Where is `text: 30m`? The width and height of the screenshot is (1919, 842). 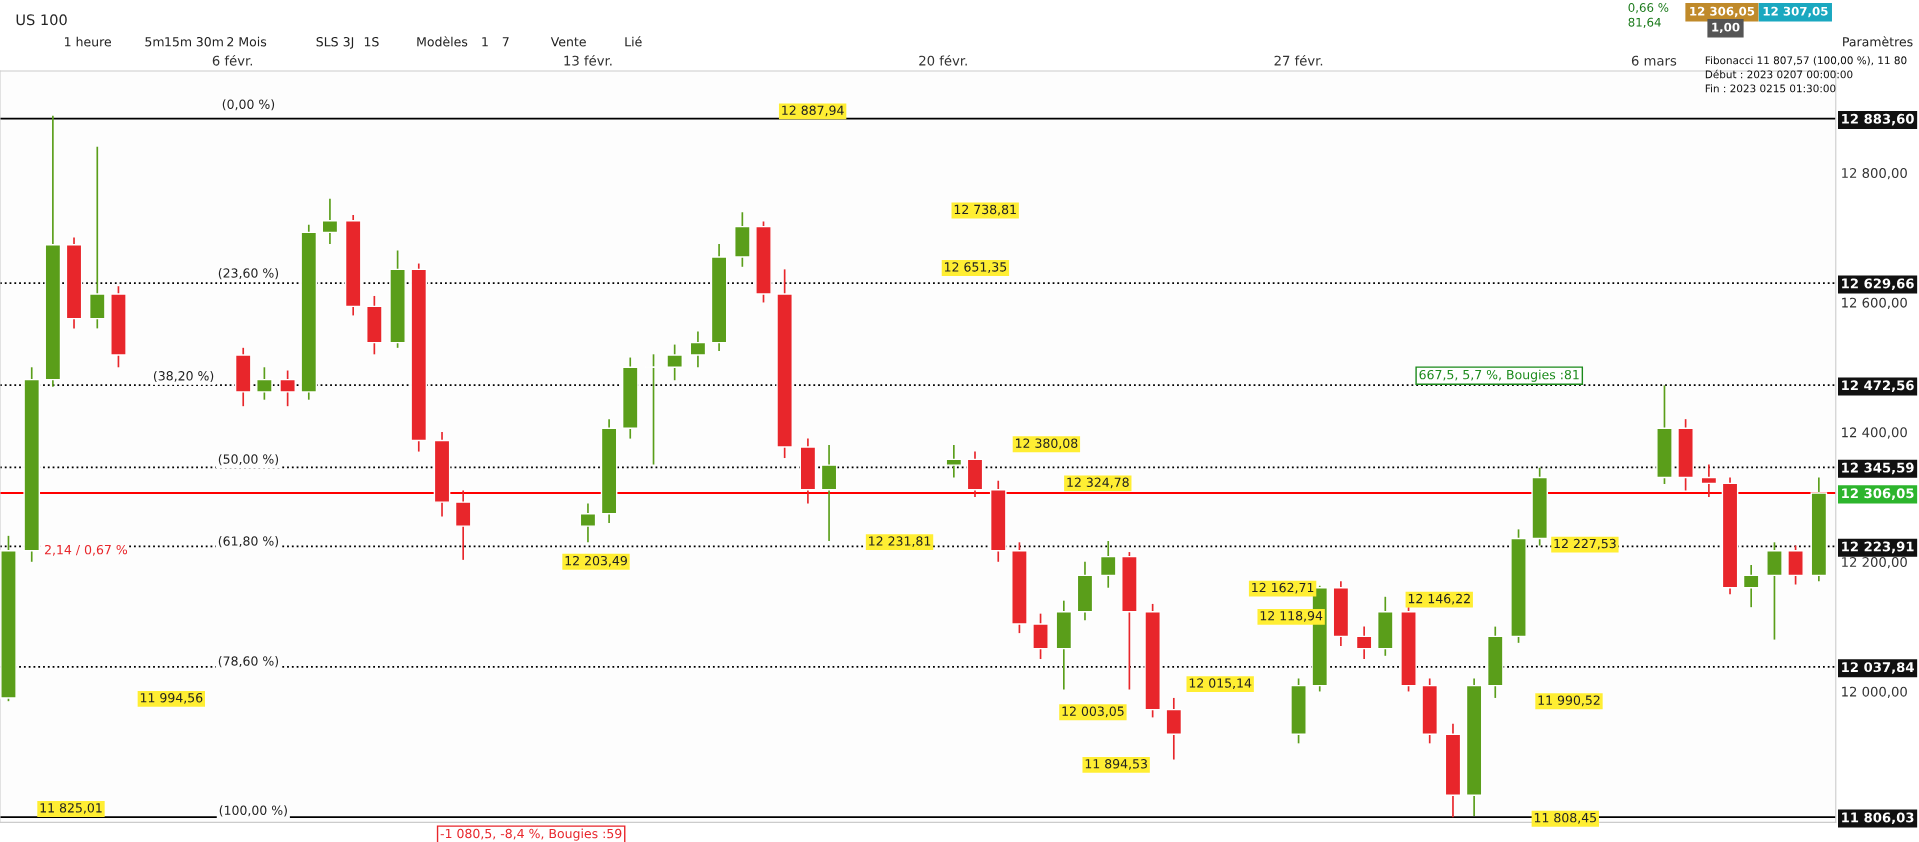
text: 30m is located at coordinates (209, 42).